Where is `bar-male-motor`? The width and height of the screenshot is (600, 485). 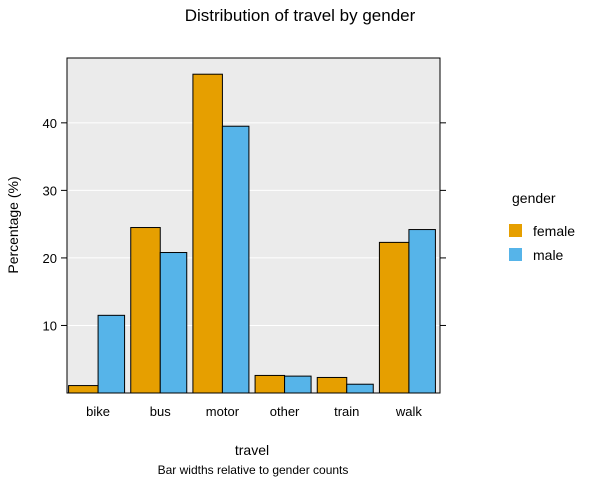
bar-male-motor is located at coordinates (235, 259).